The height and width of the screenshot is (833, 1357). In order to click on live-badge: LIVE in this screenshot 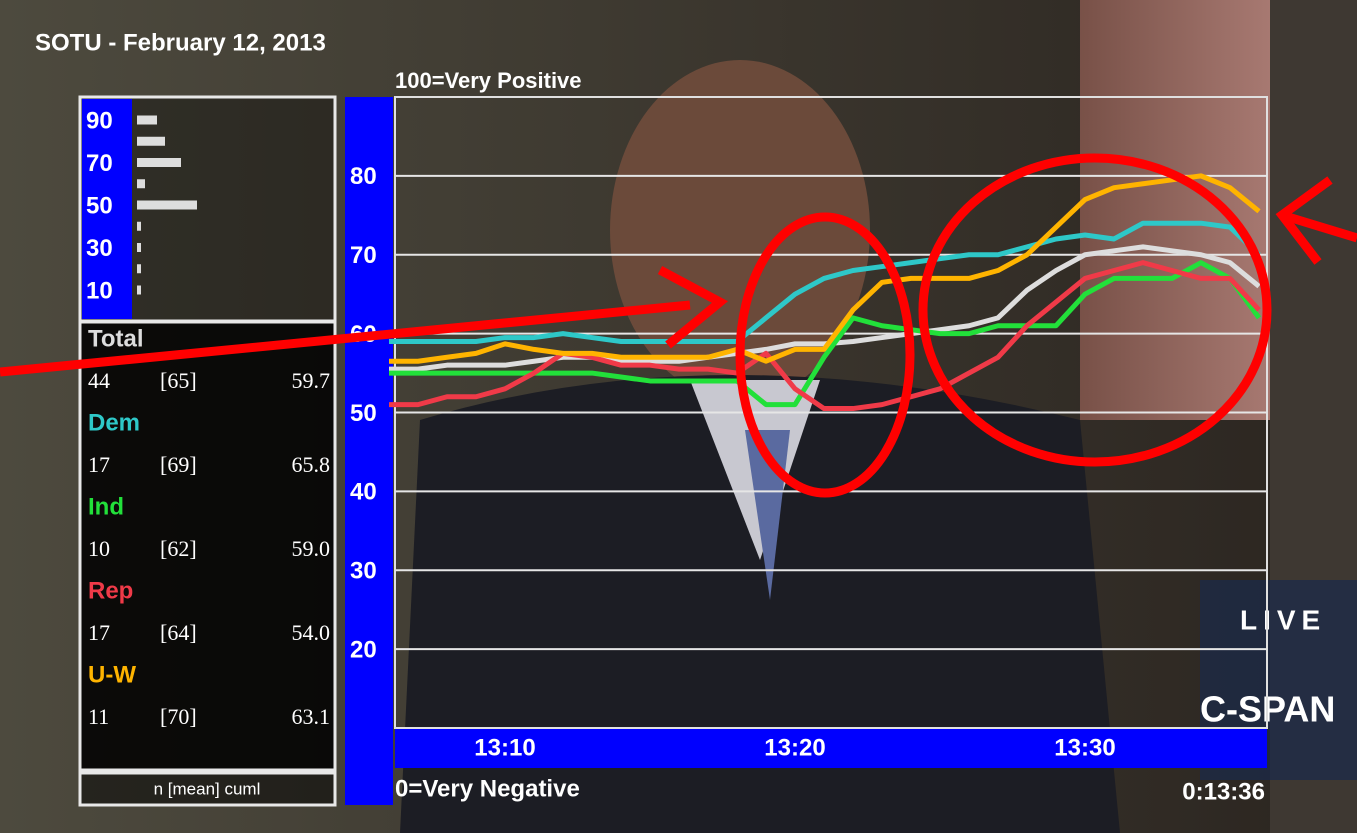, I will do `click(1283, 619)`.